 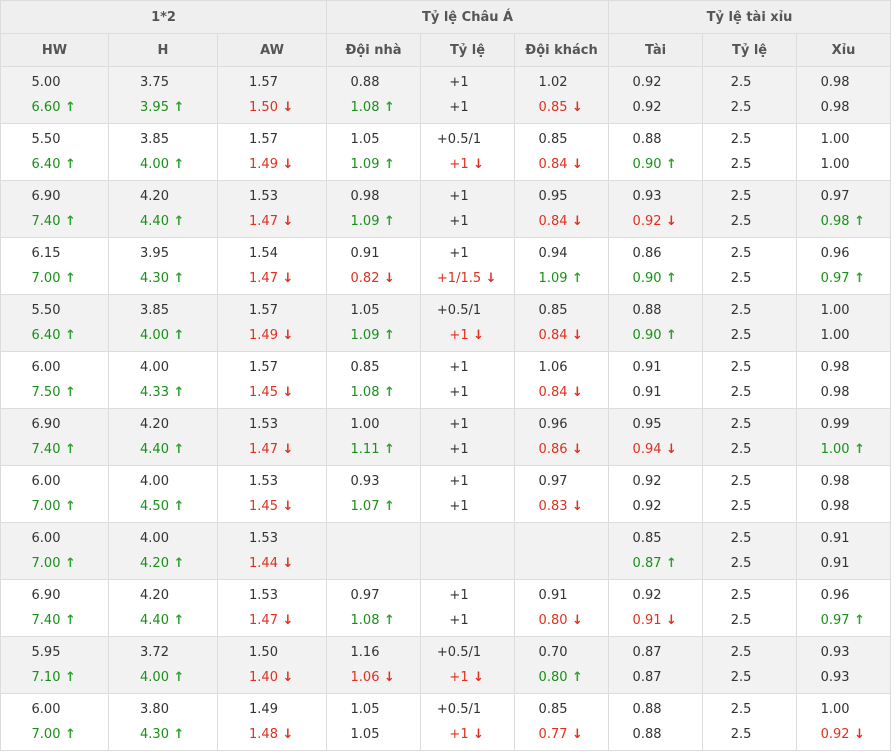 I want to click on opening-odds: 0.85, so click(x=553, y=310).